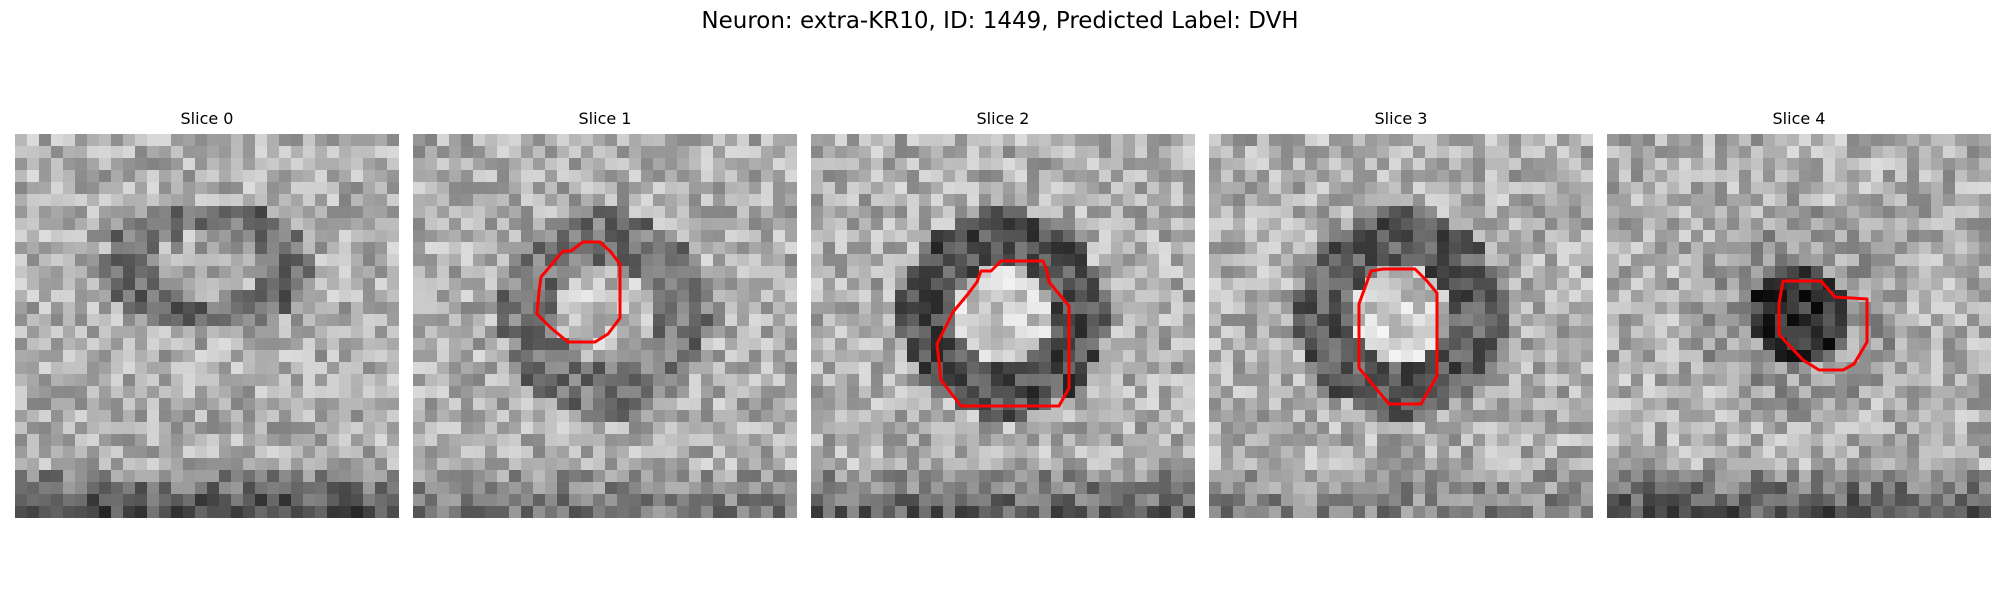 The height and width of the screenshot is (600, 2000). What do you see at coordinates (1401, 118) in the screenshot?
I see `slice-title: Slice 3` at bounding box center [1401, 118].